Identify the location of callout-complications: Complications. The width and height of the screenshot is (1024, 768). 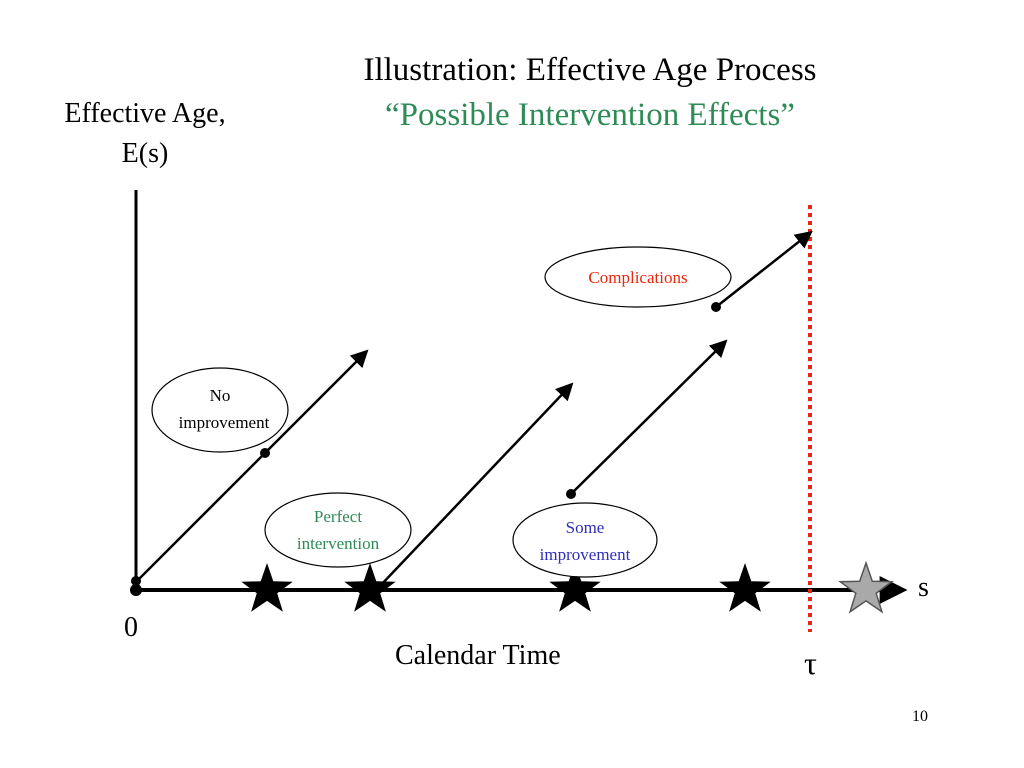
(638, 277).